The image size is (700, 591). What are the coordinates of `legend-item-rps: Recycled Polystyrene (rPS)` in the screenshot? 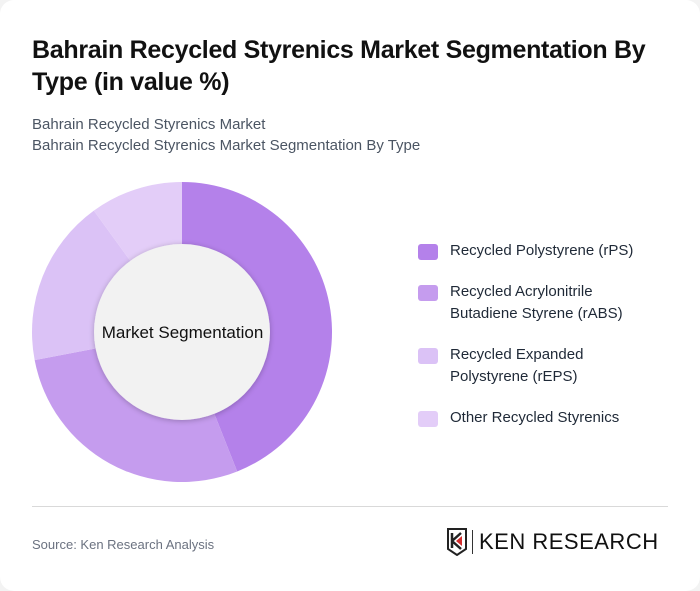 It's located at (553, 251).